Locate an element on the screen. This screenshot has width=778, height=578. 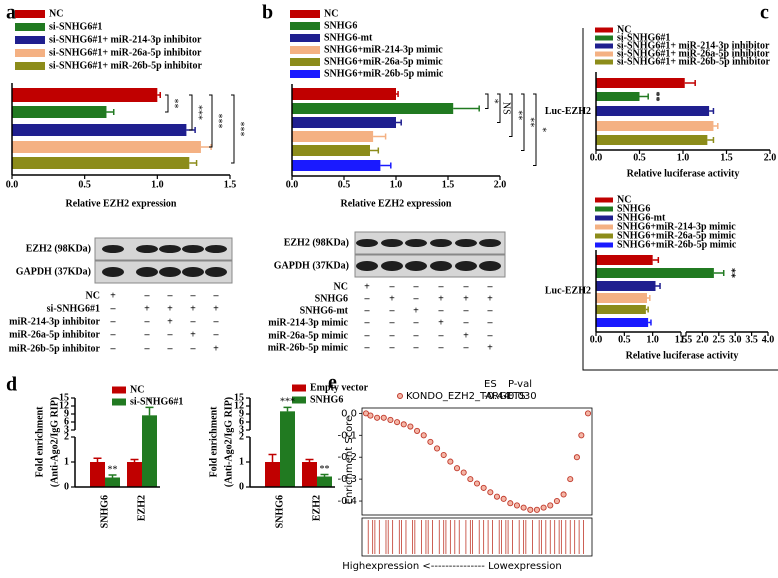
condition-label: miR-214-3p inhibitor is located at coordinates (54, 321).